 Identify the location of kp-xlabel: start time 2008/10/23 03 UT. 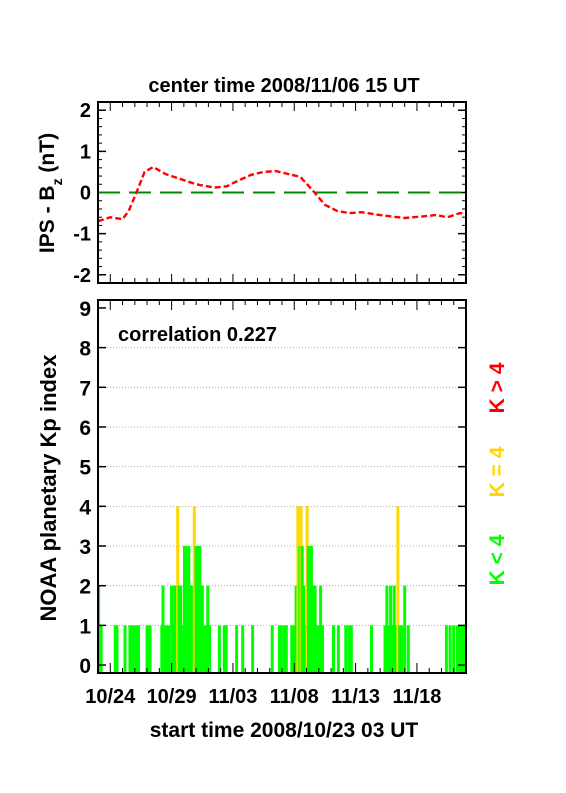
(284, 730).